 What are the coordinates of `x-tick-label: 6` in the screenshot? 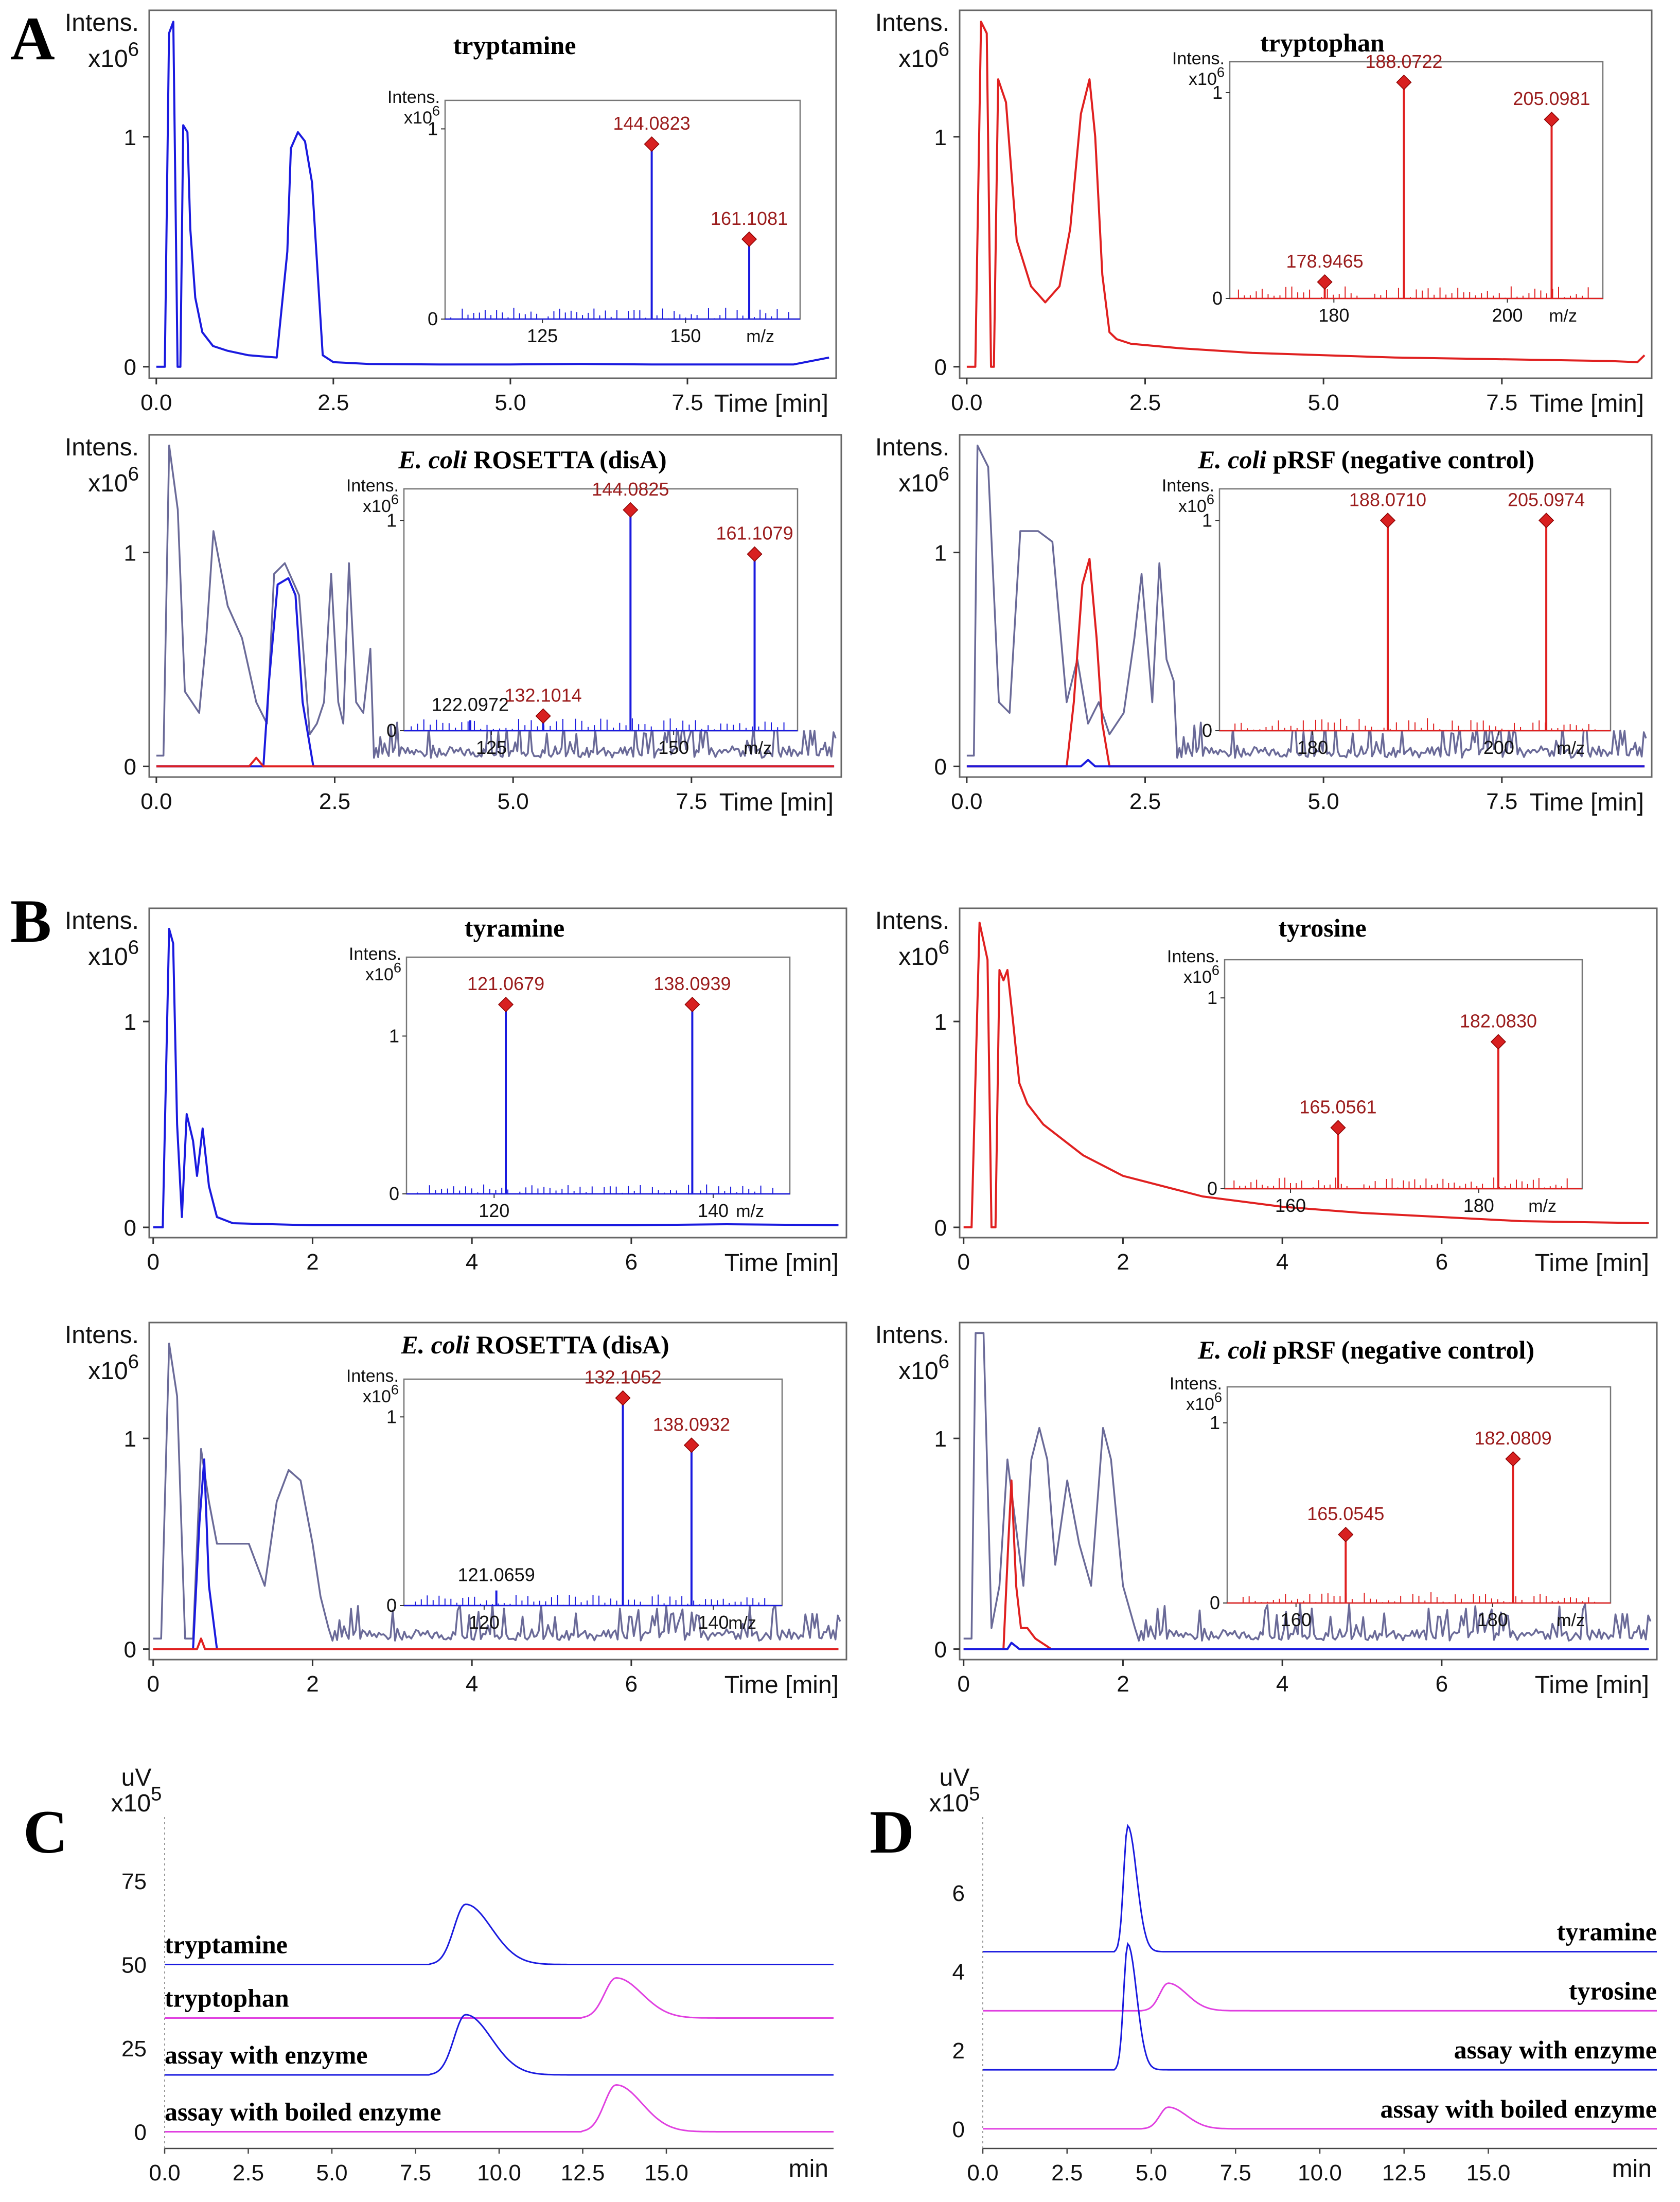 It's located at (632, 1684).